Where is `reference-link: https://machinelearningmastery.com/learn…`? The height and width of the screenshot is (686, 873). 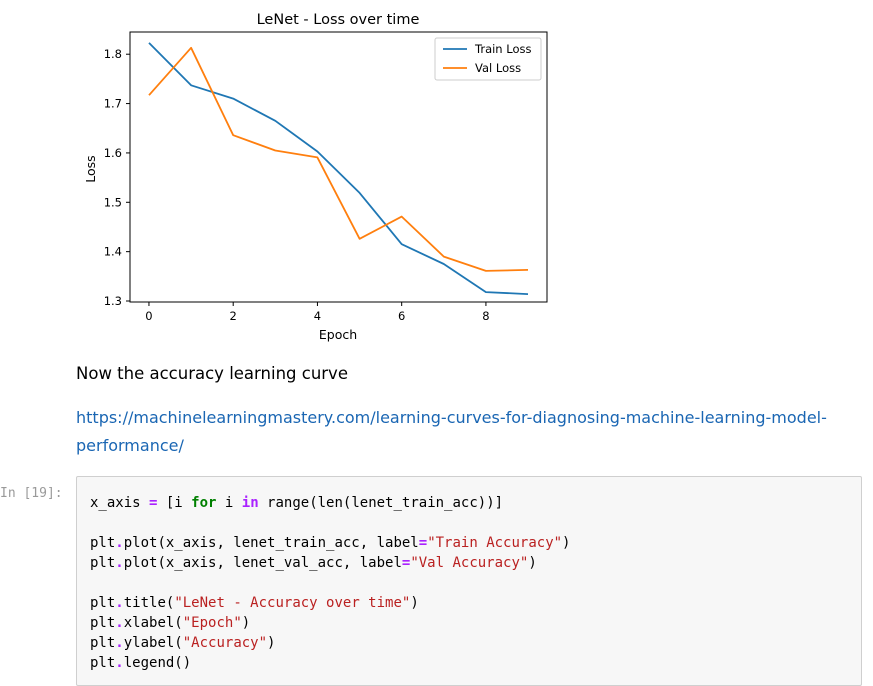
reference-link: https://machinelearningmastery.com/learn… is located at coordinates (451, 431).